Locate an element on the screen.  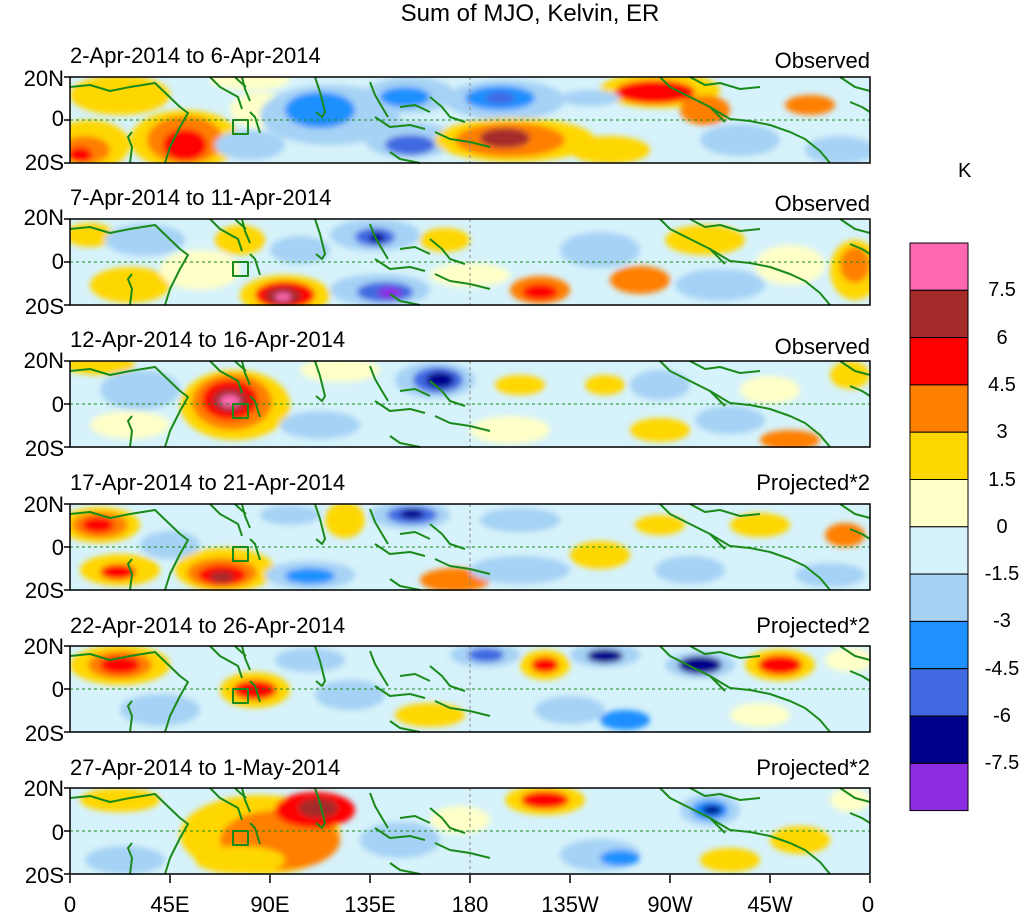
colorbar-level-label: -1.5 is located at coordinates (1002, 574).